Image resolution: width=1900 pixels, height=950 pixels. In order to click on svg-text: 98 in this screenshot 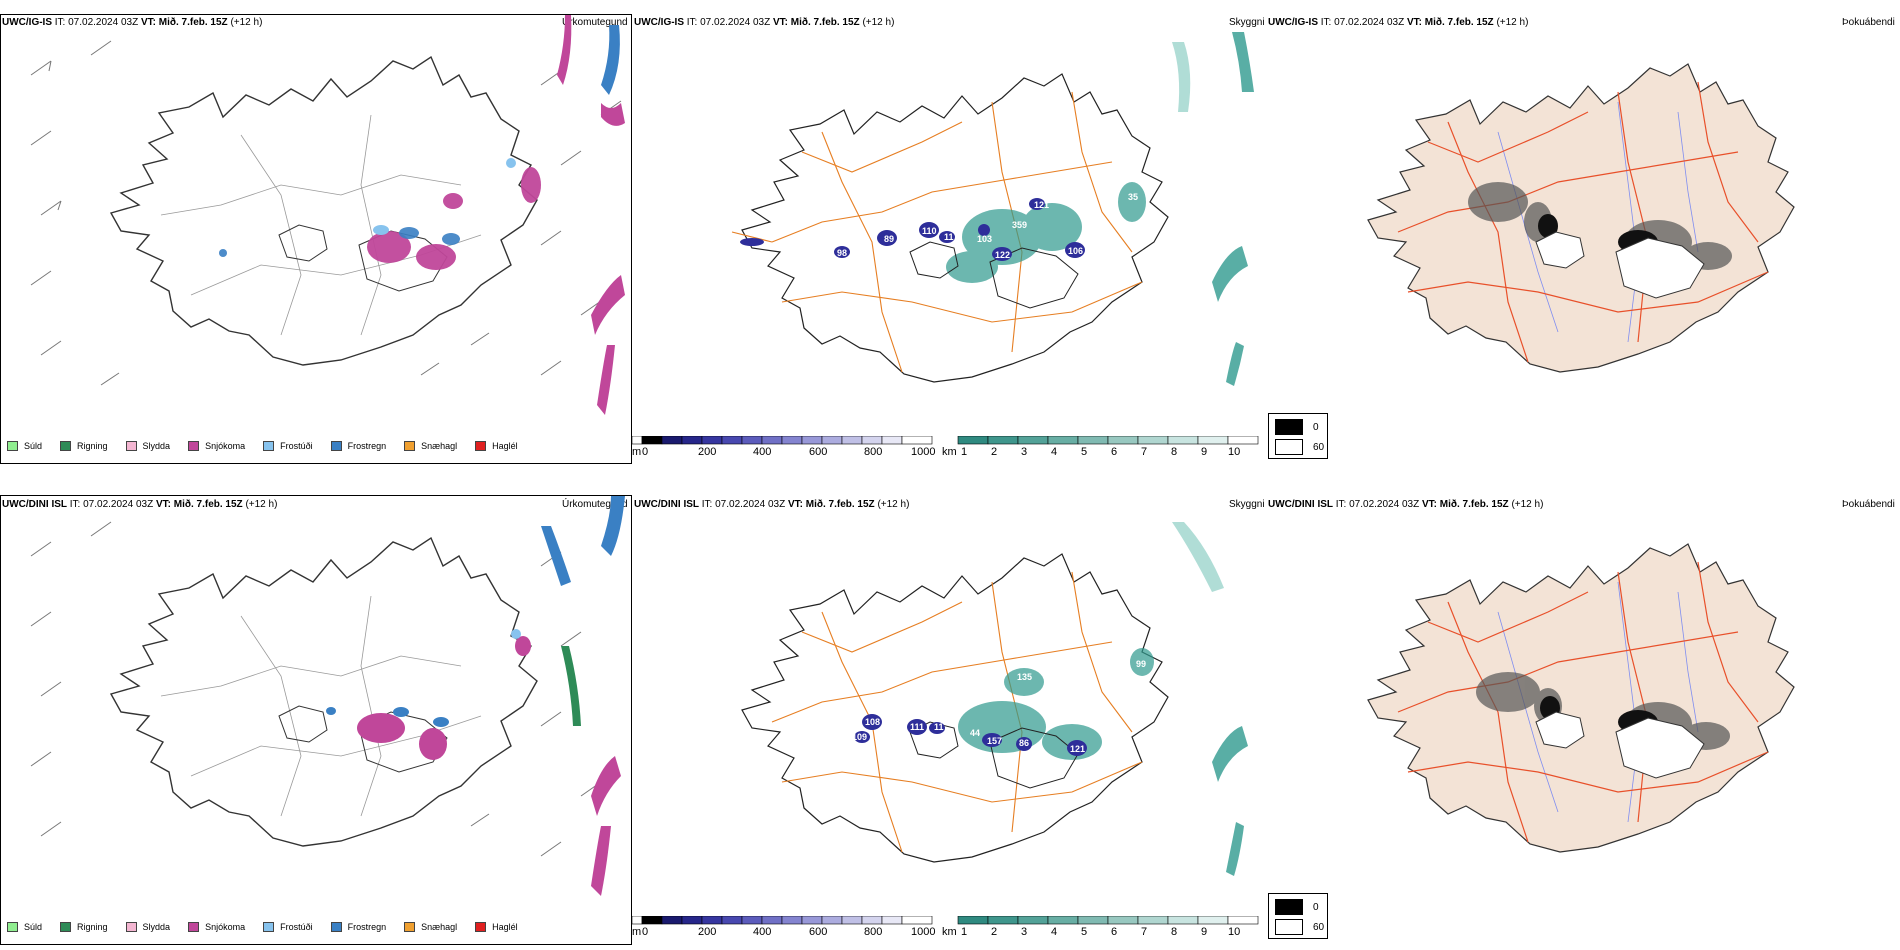, I will do `click(842, 253)`.